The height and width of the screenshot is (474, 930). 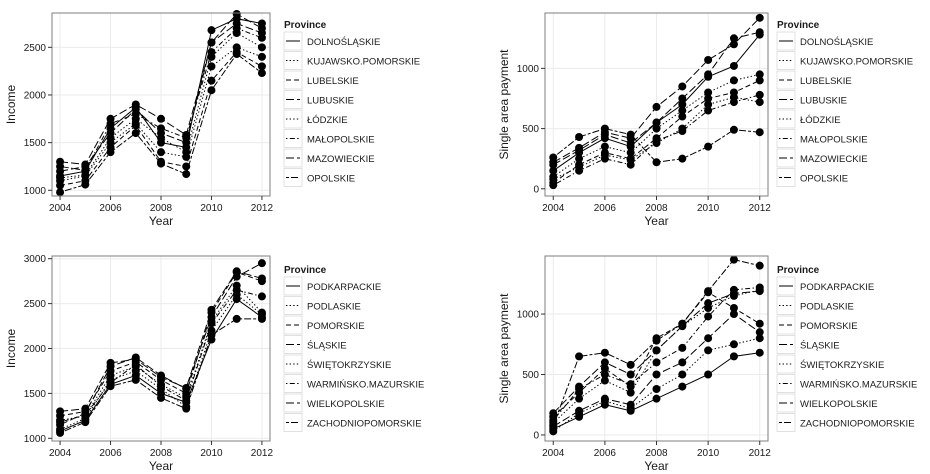 What do you see at coordinates (822, 158) in the screenshot?
I see `legend-item: MAZOWIECKIE` at bounding box center [822, 158].